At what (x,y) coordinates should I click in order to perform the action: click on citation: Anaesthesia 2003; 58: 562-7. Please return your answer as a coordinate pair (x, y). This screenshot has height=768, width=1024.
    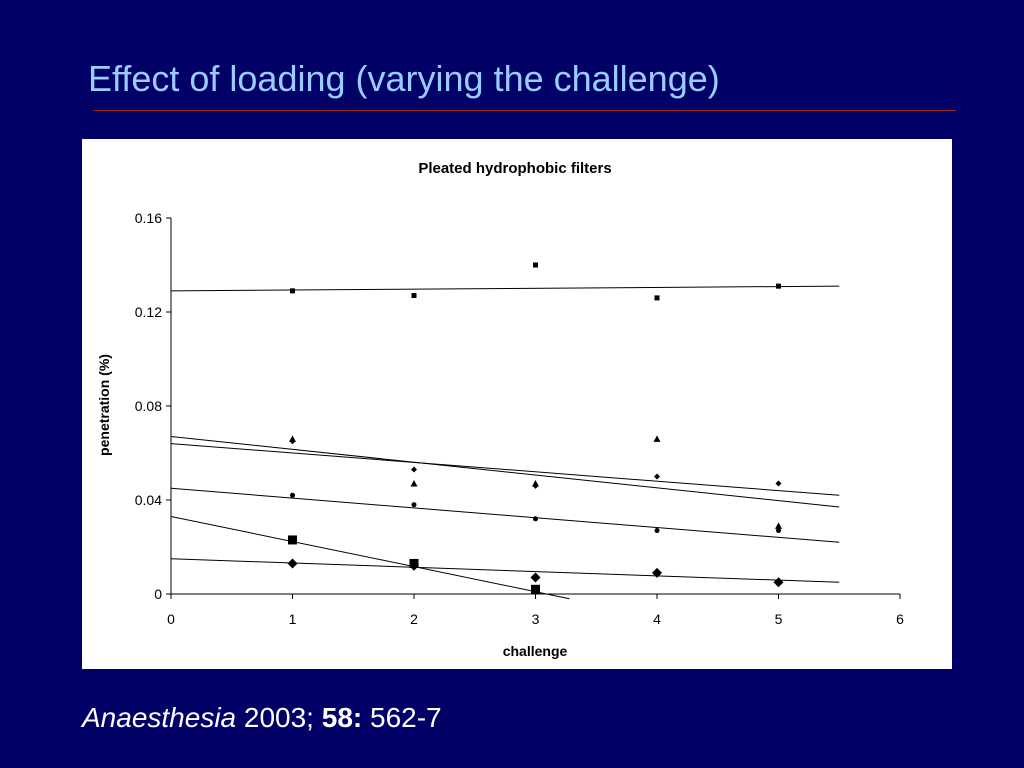
    Looking at the image, I should click on (262, 718).